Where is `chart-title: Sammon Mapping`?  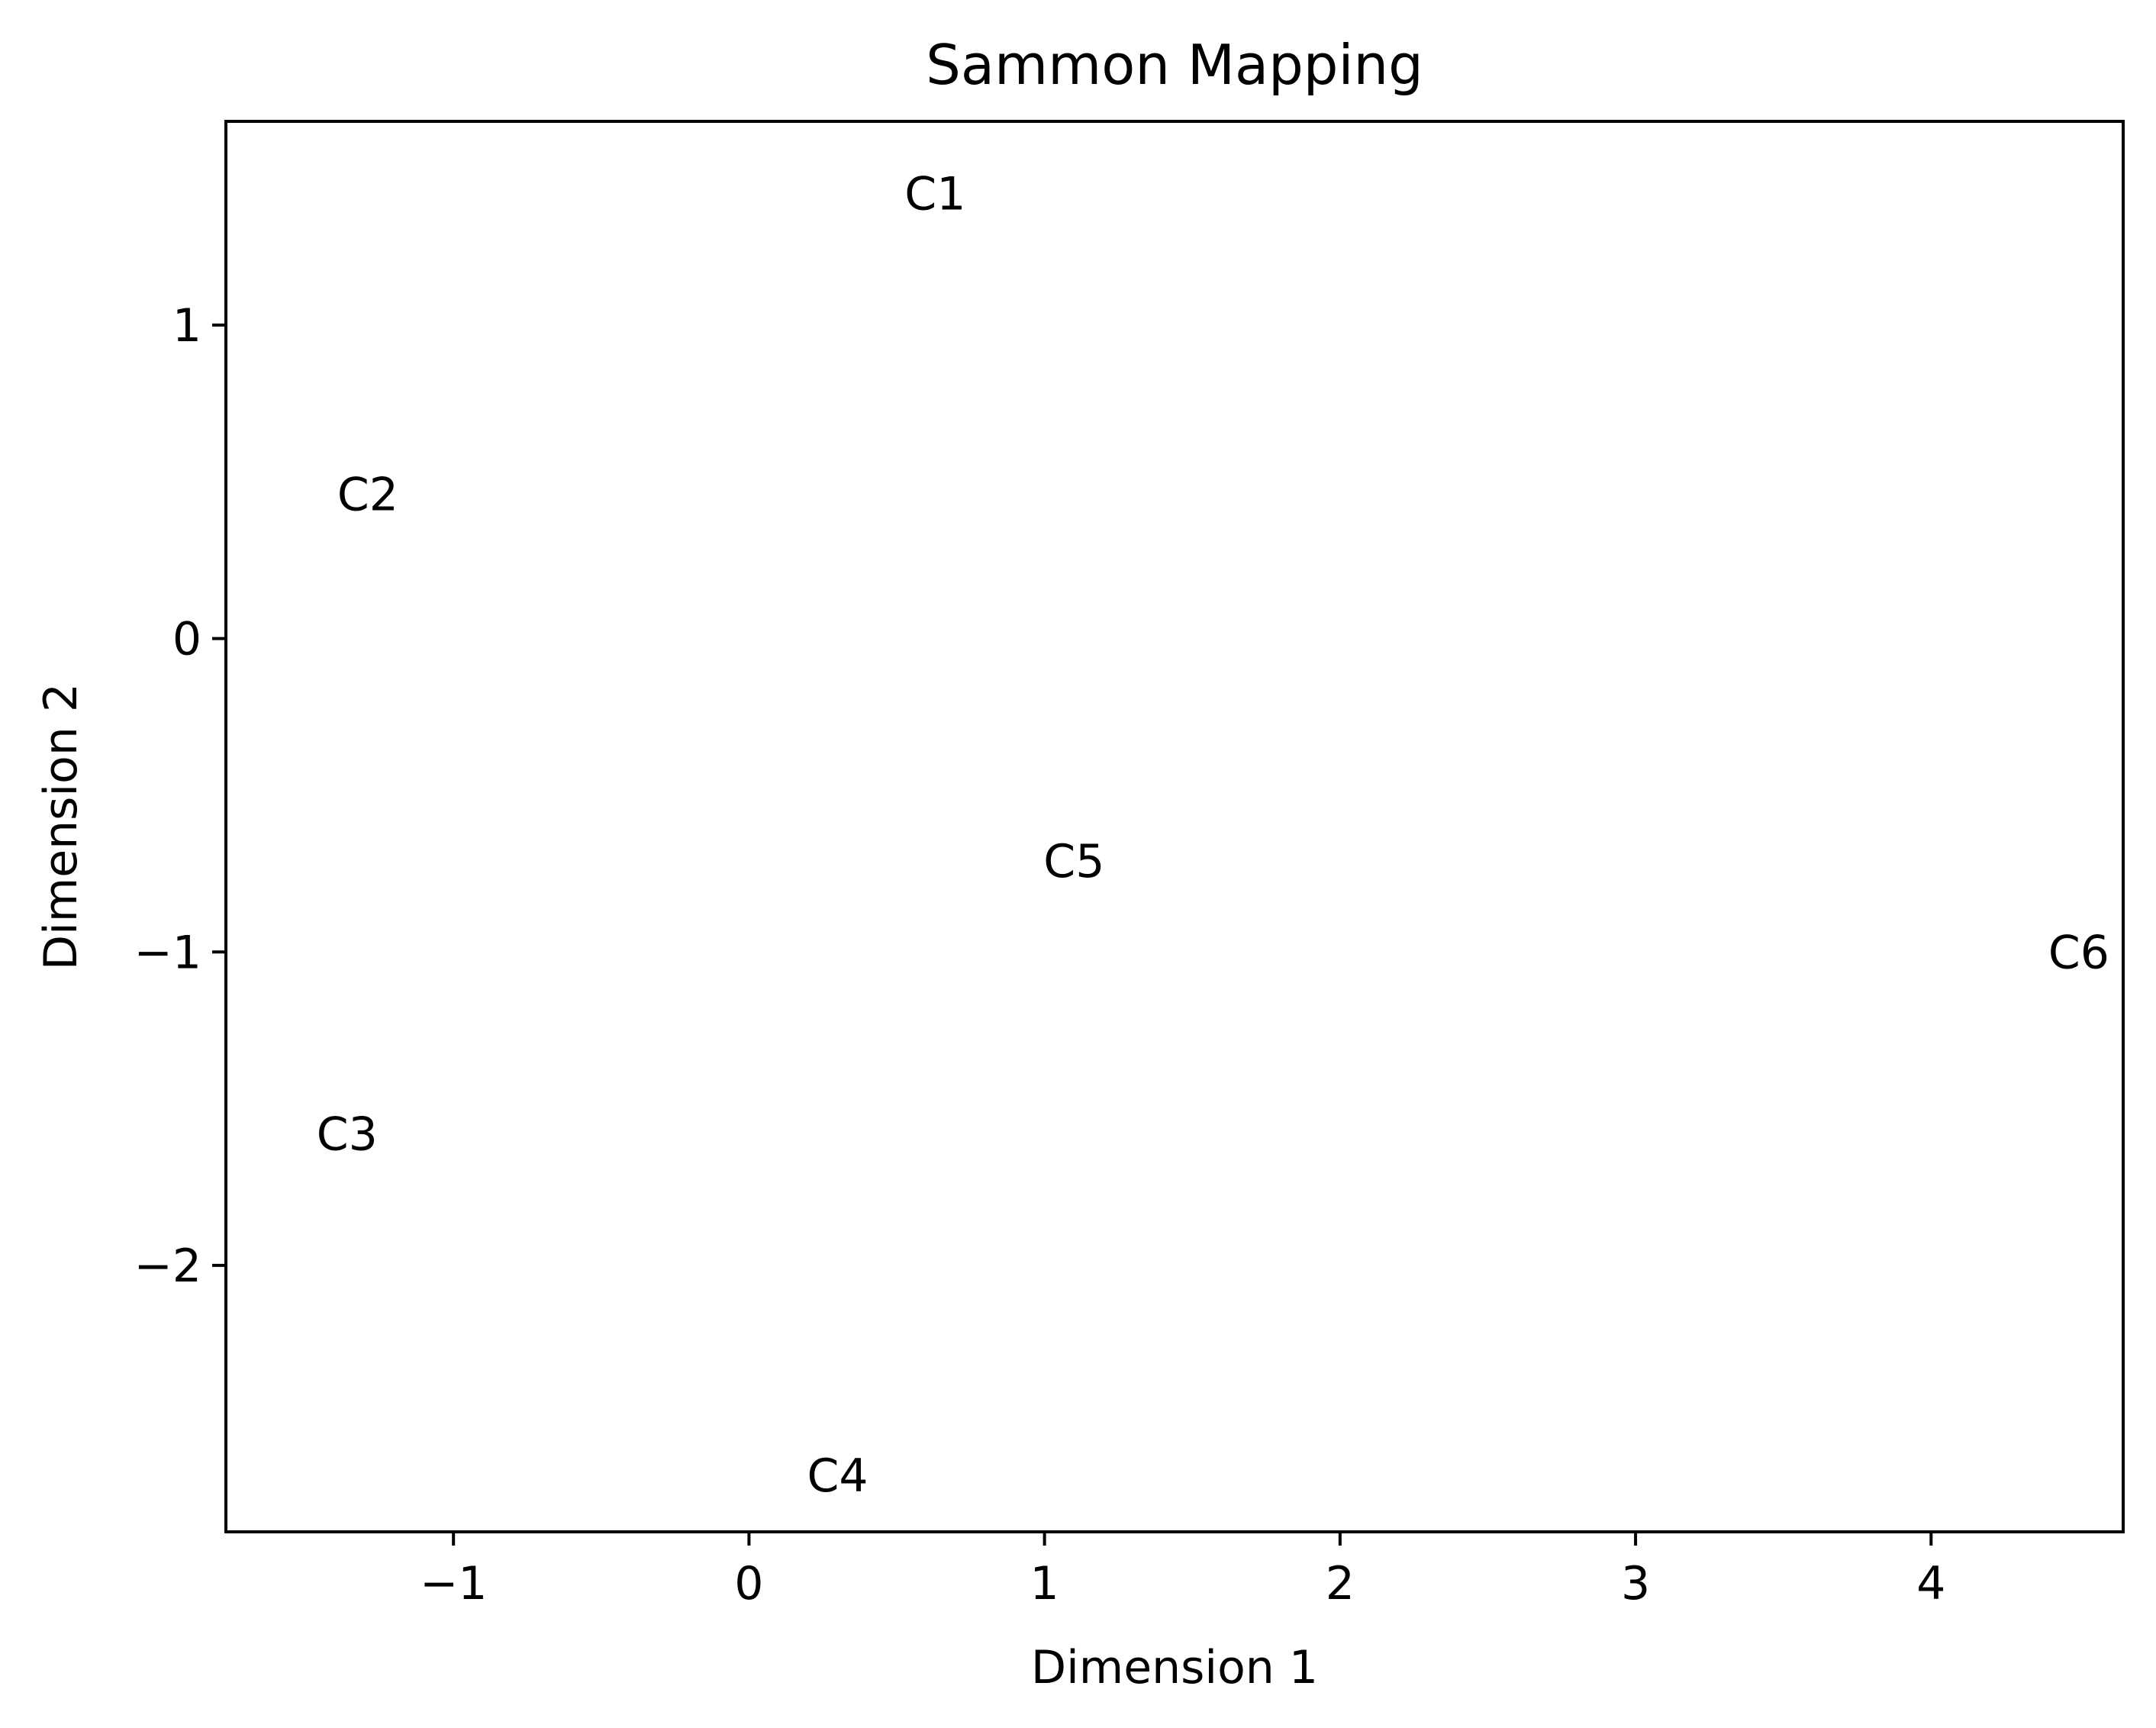 chart-title: Sammon Mapping is located at coordinates (1174, 65).